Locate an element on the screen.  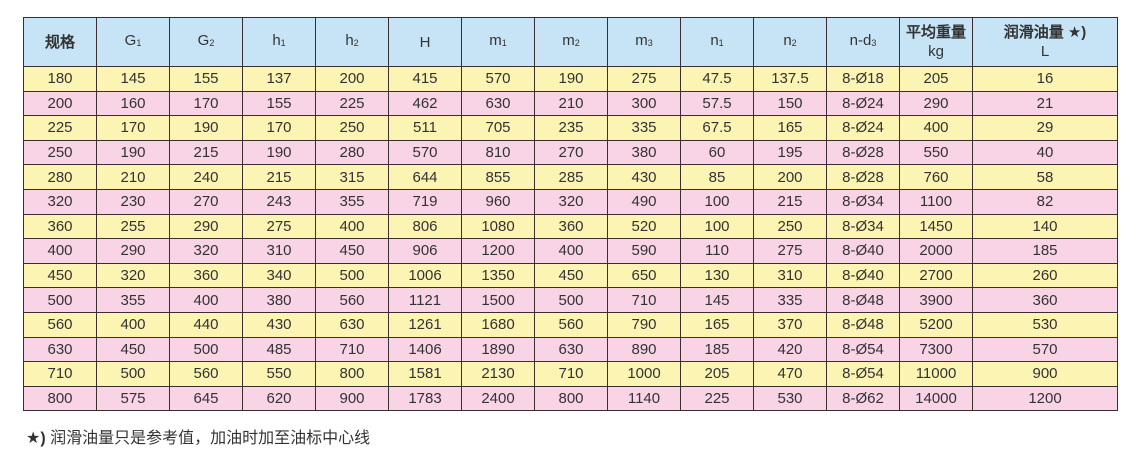
column-header: m1 is located at coordinates (498, 42).